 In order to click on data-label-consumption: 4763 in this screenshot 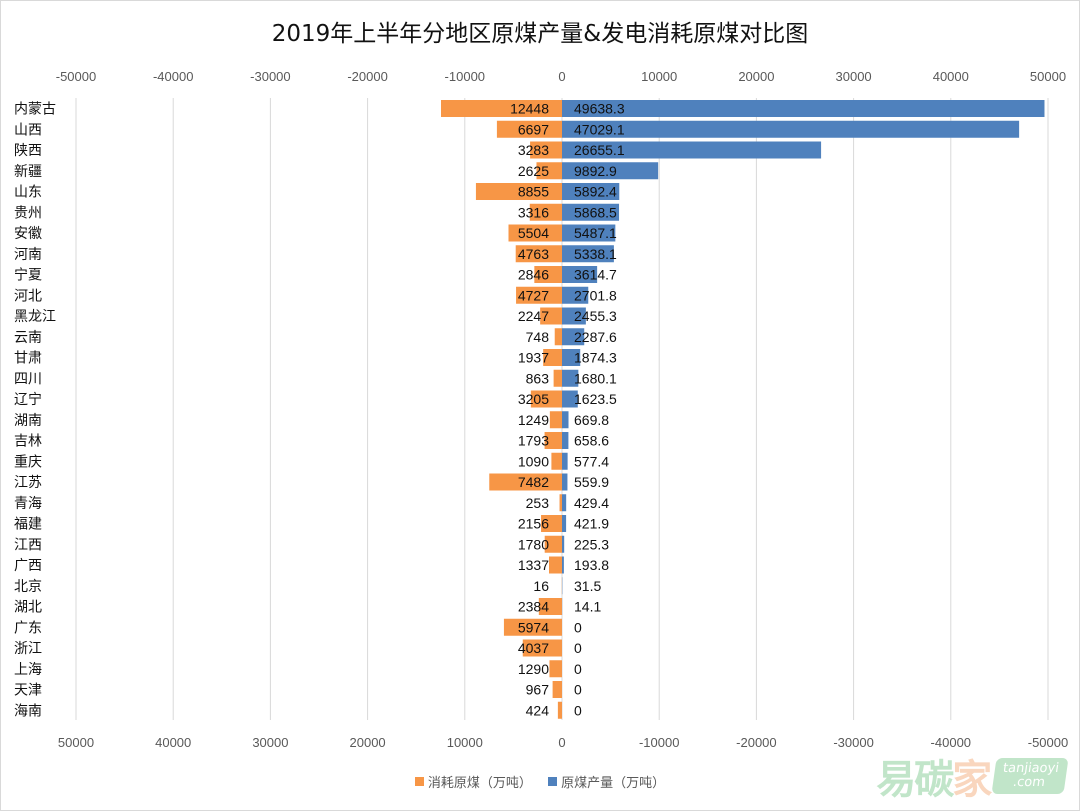, I will do `click(533, 254)`.